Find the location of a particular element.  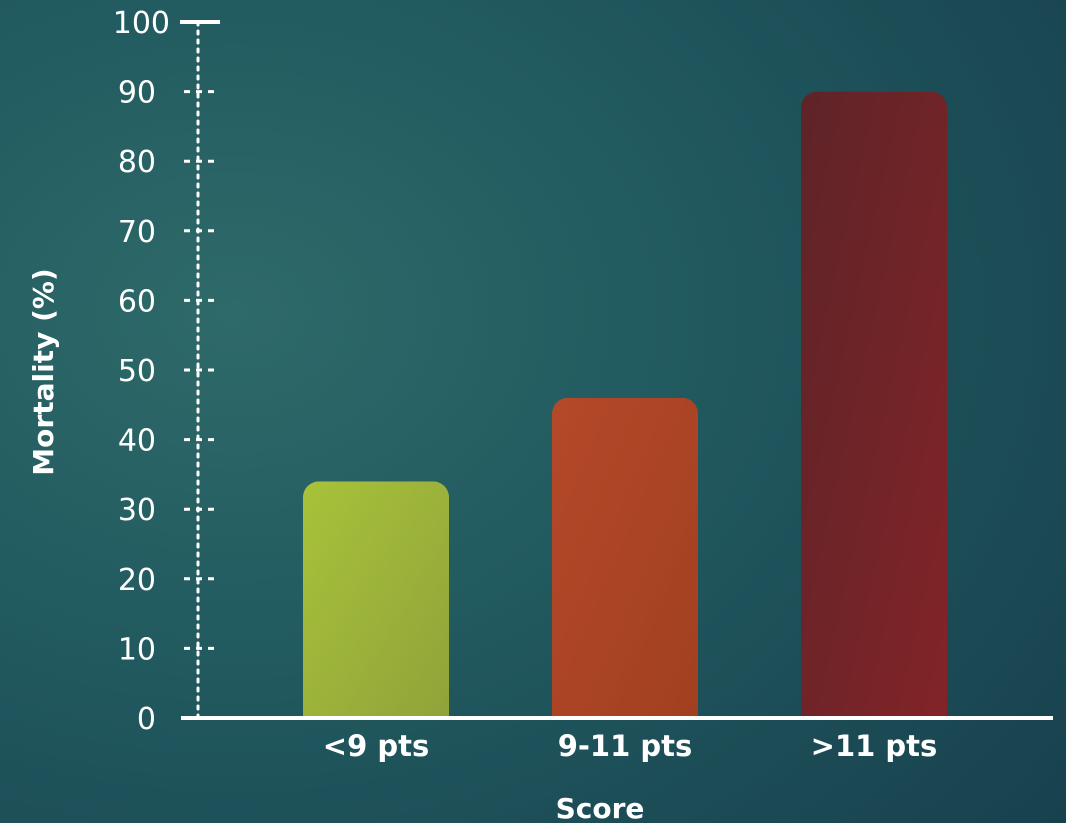

y-tick-label: 30 is located at coordinates (137, 510).